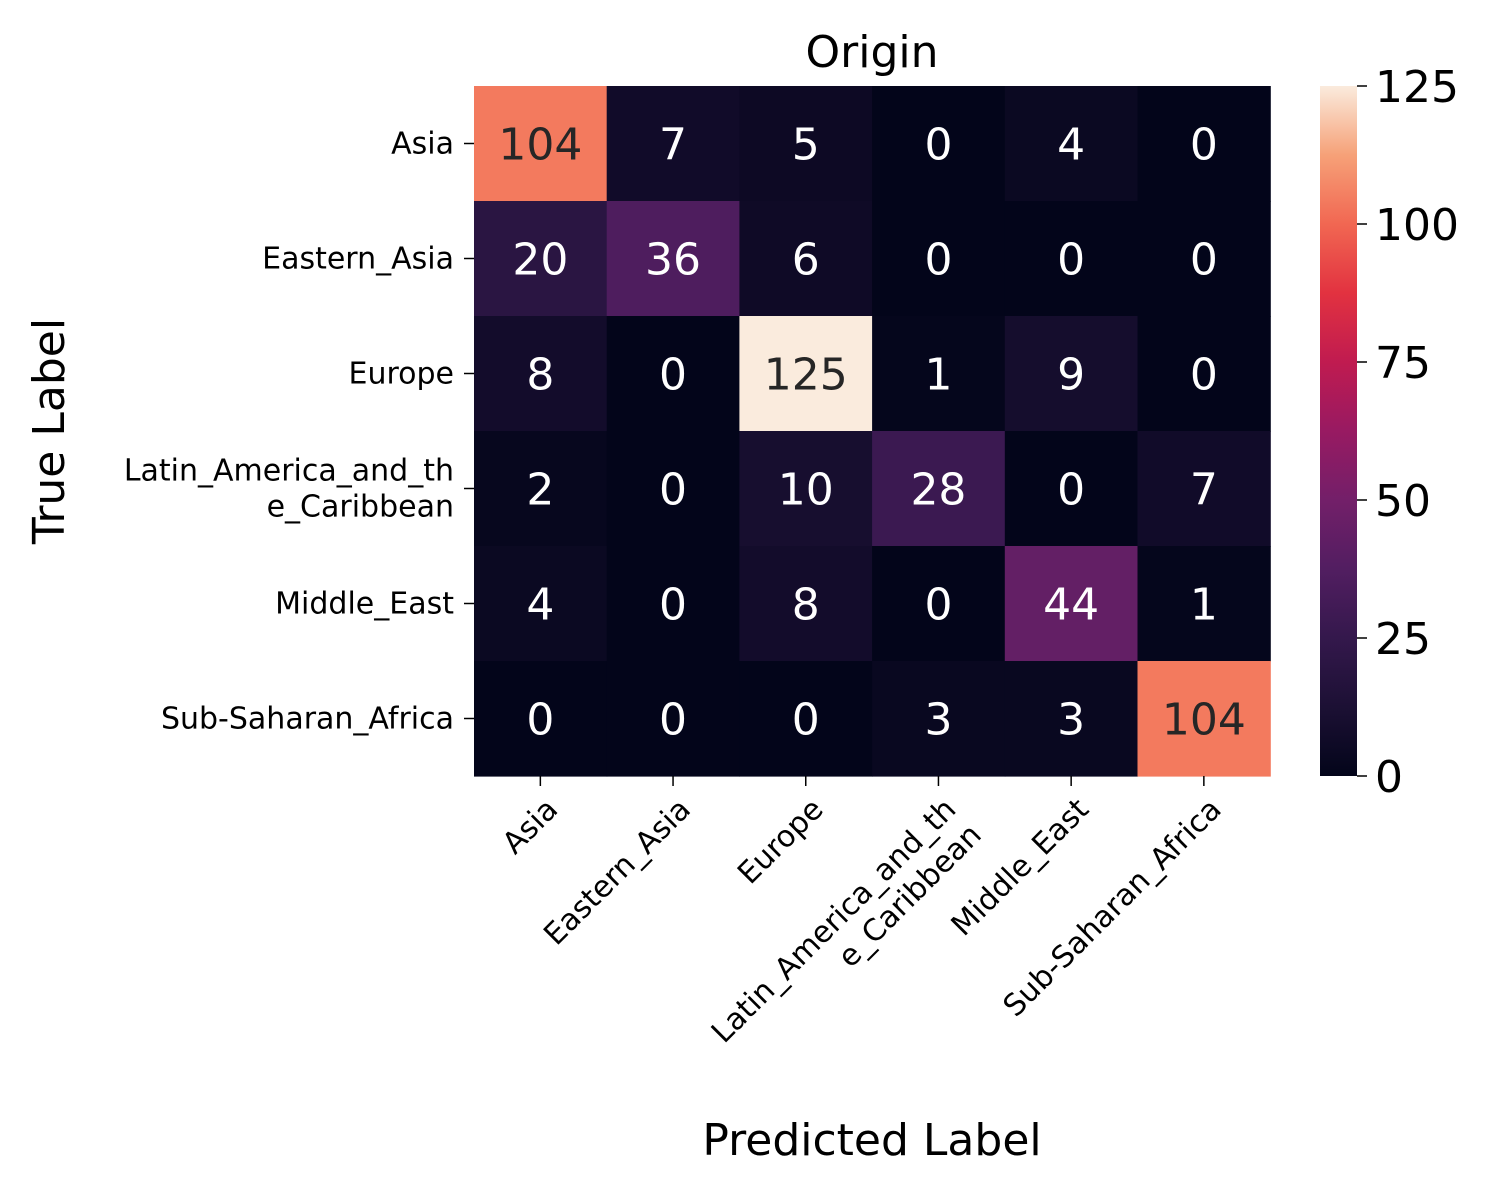  I want to click on y-tick-label: Latin_America_and_th e_Caribbean, so click(289, 489).